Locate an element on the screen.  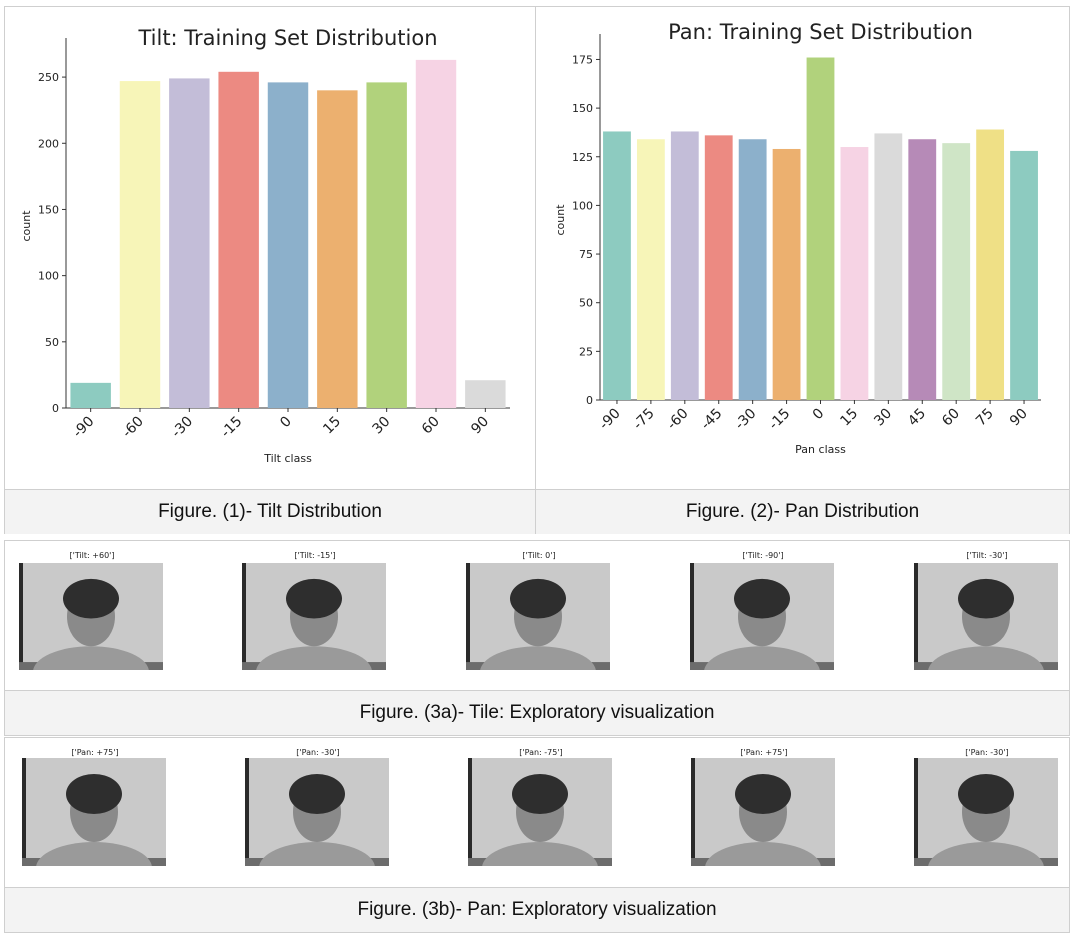
pan-x-tick-label: 30 is located at coordinates (883, 418).